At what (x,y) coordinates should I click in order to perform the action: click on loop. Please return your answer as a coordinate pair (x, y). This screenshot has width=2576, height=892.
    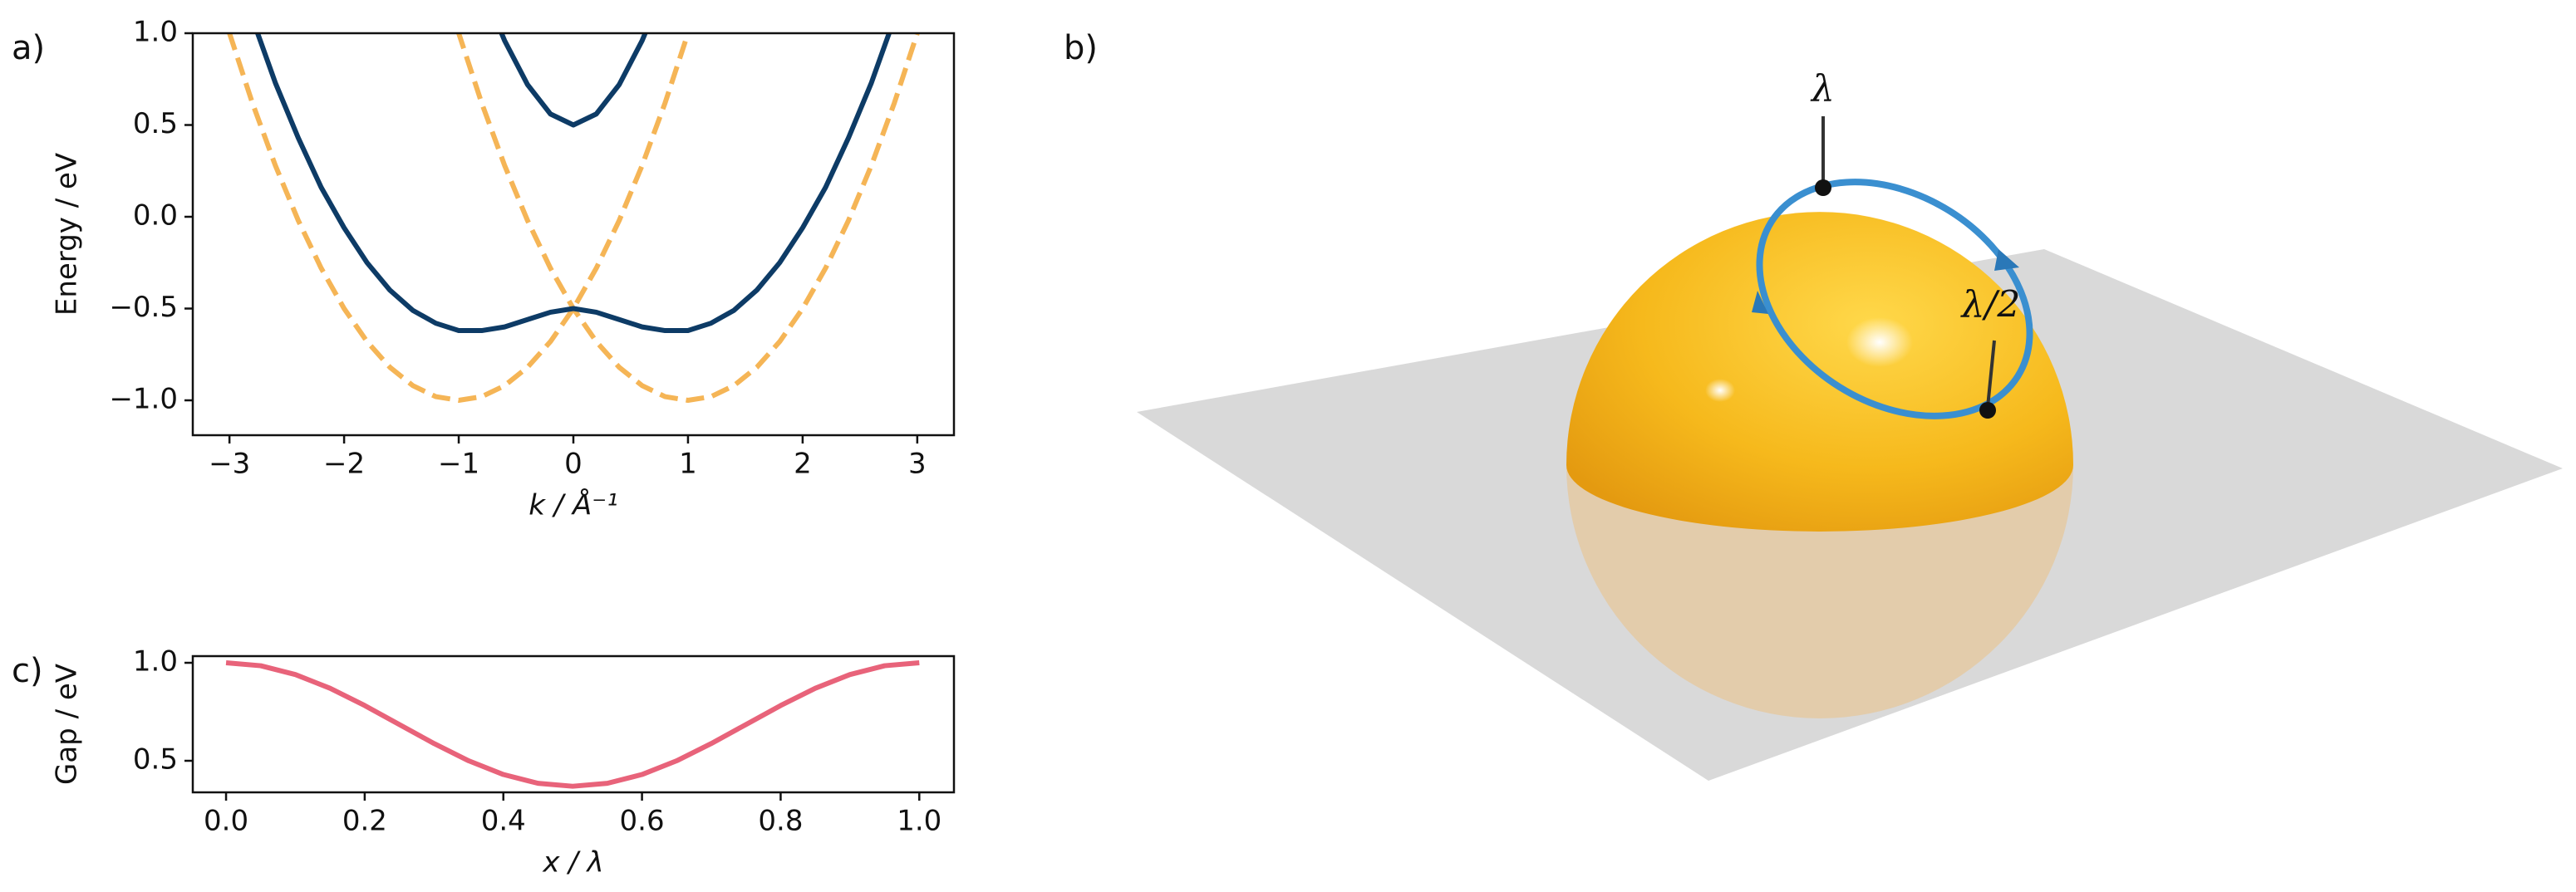
    Looking at the image, I should click on (1895, 299).